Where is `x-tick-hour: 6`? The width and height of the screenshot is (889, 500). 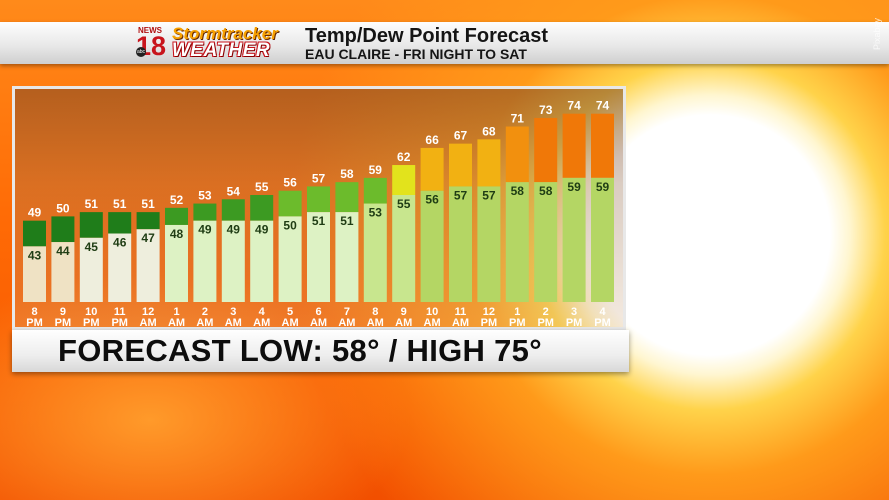
x-tick-hour: 6 is located at coordinates (318, 312).